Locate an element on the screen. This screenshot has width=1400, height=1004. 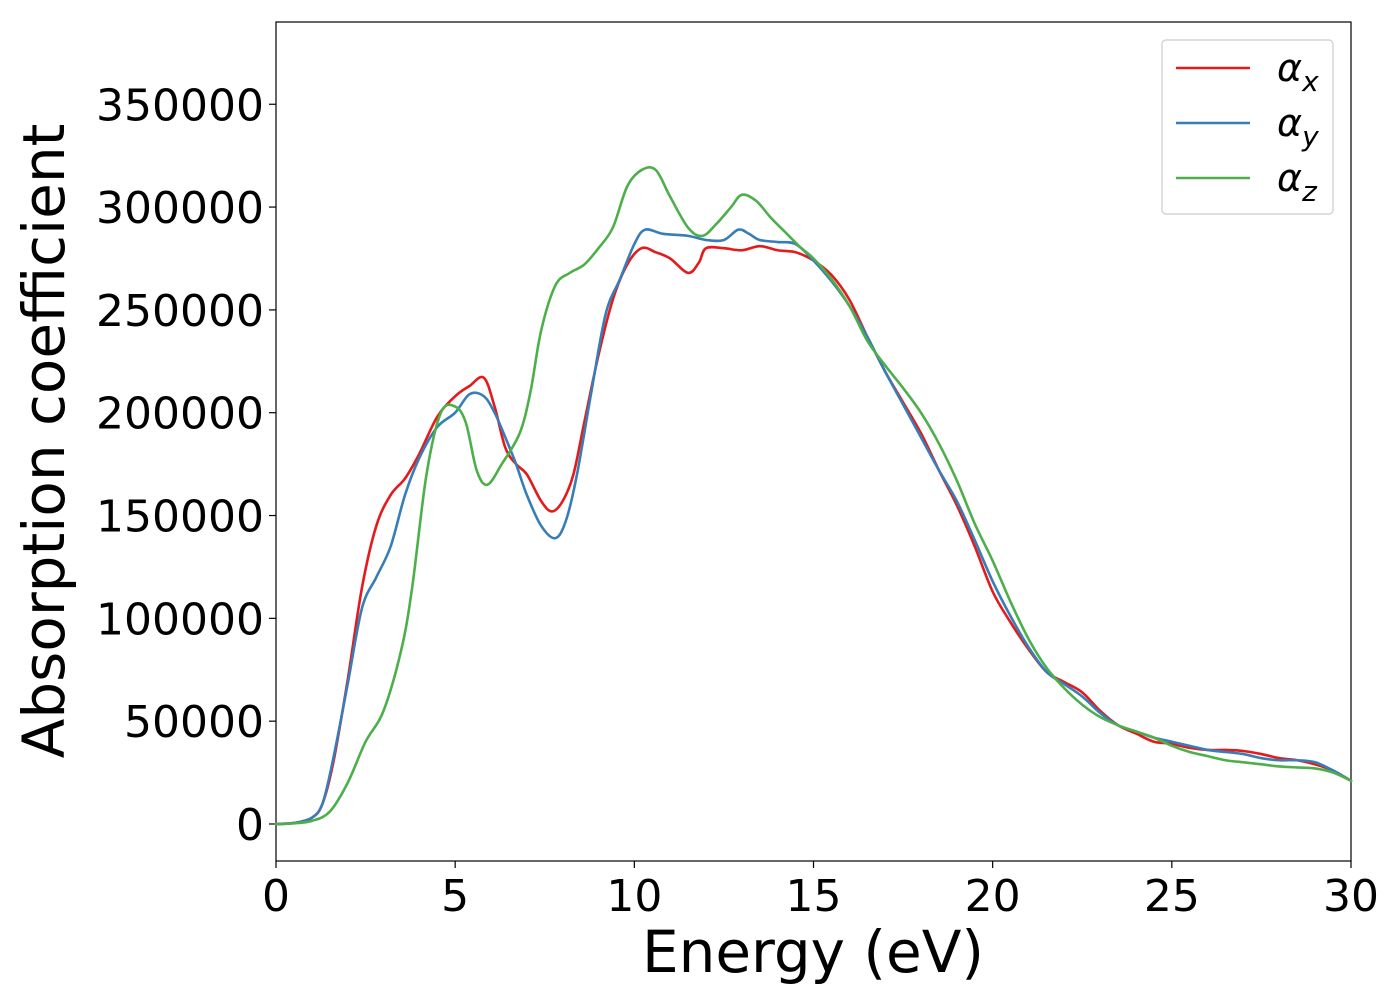
y-tick-label: 150000 is located at coordinates (180, 517).